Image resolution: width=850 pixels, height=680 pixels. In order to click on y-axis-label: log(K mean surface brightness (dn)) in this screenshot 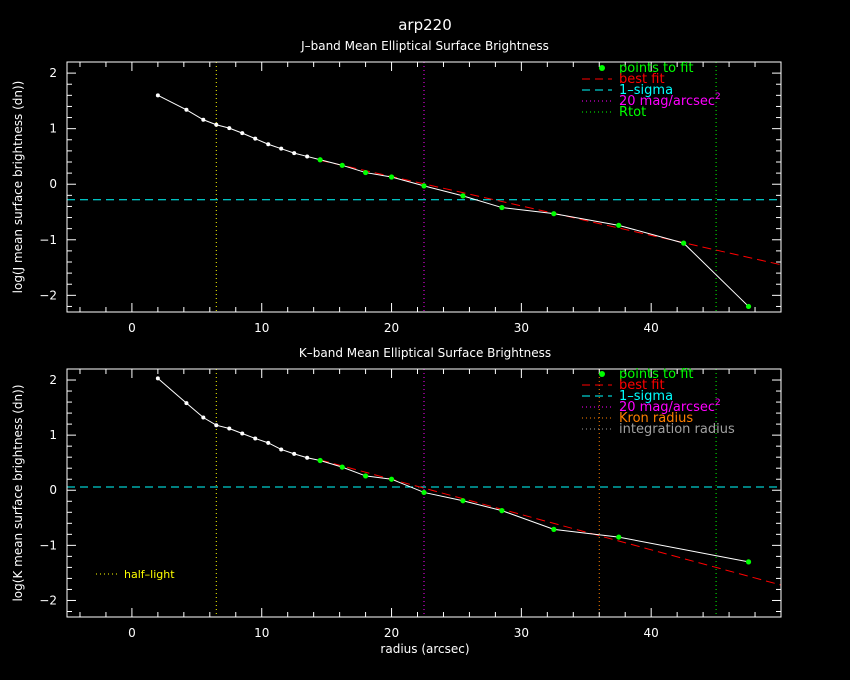, I will do `click(18, 492)`.